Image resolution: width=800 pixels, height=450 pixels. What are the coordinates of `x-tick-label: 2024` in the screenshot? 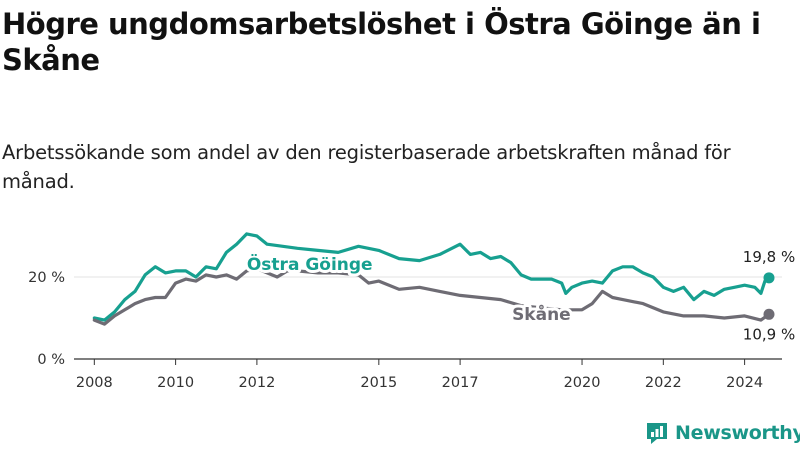 It's located at (744, 383).